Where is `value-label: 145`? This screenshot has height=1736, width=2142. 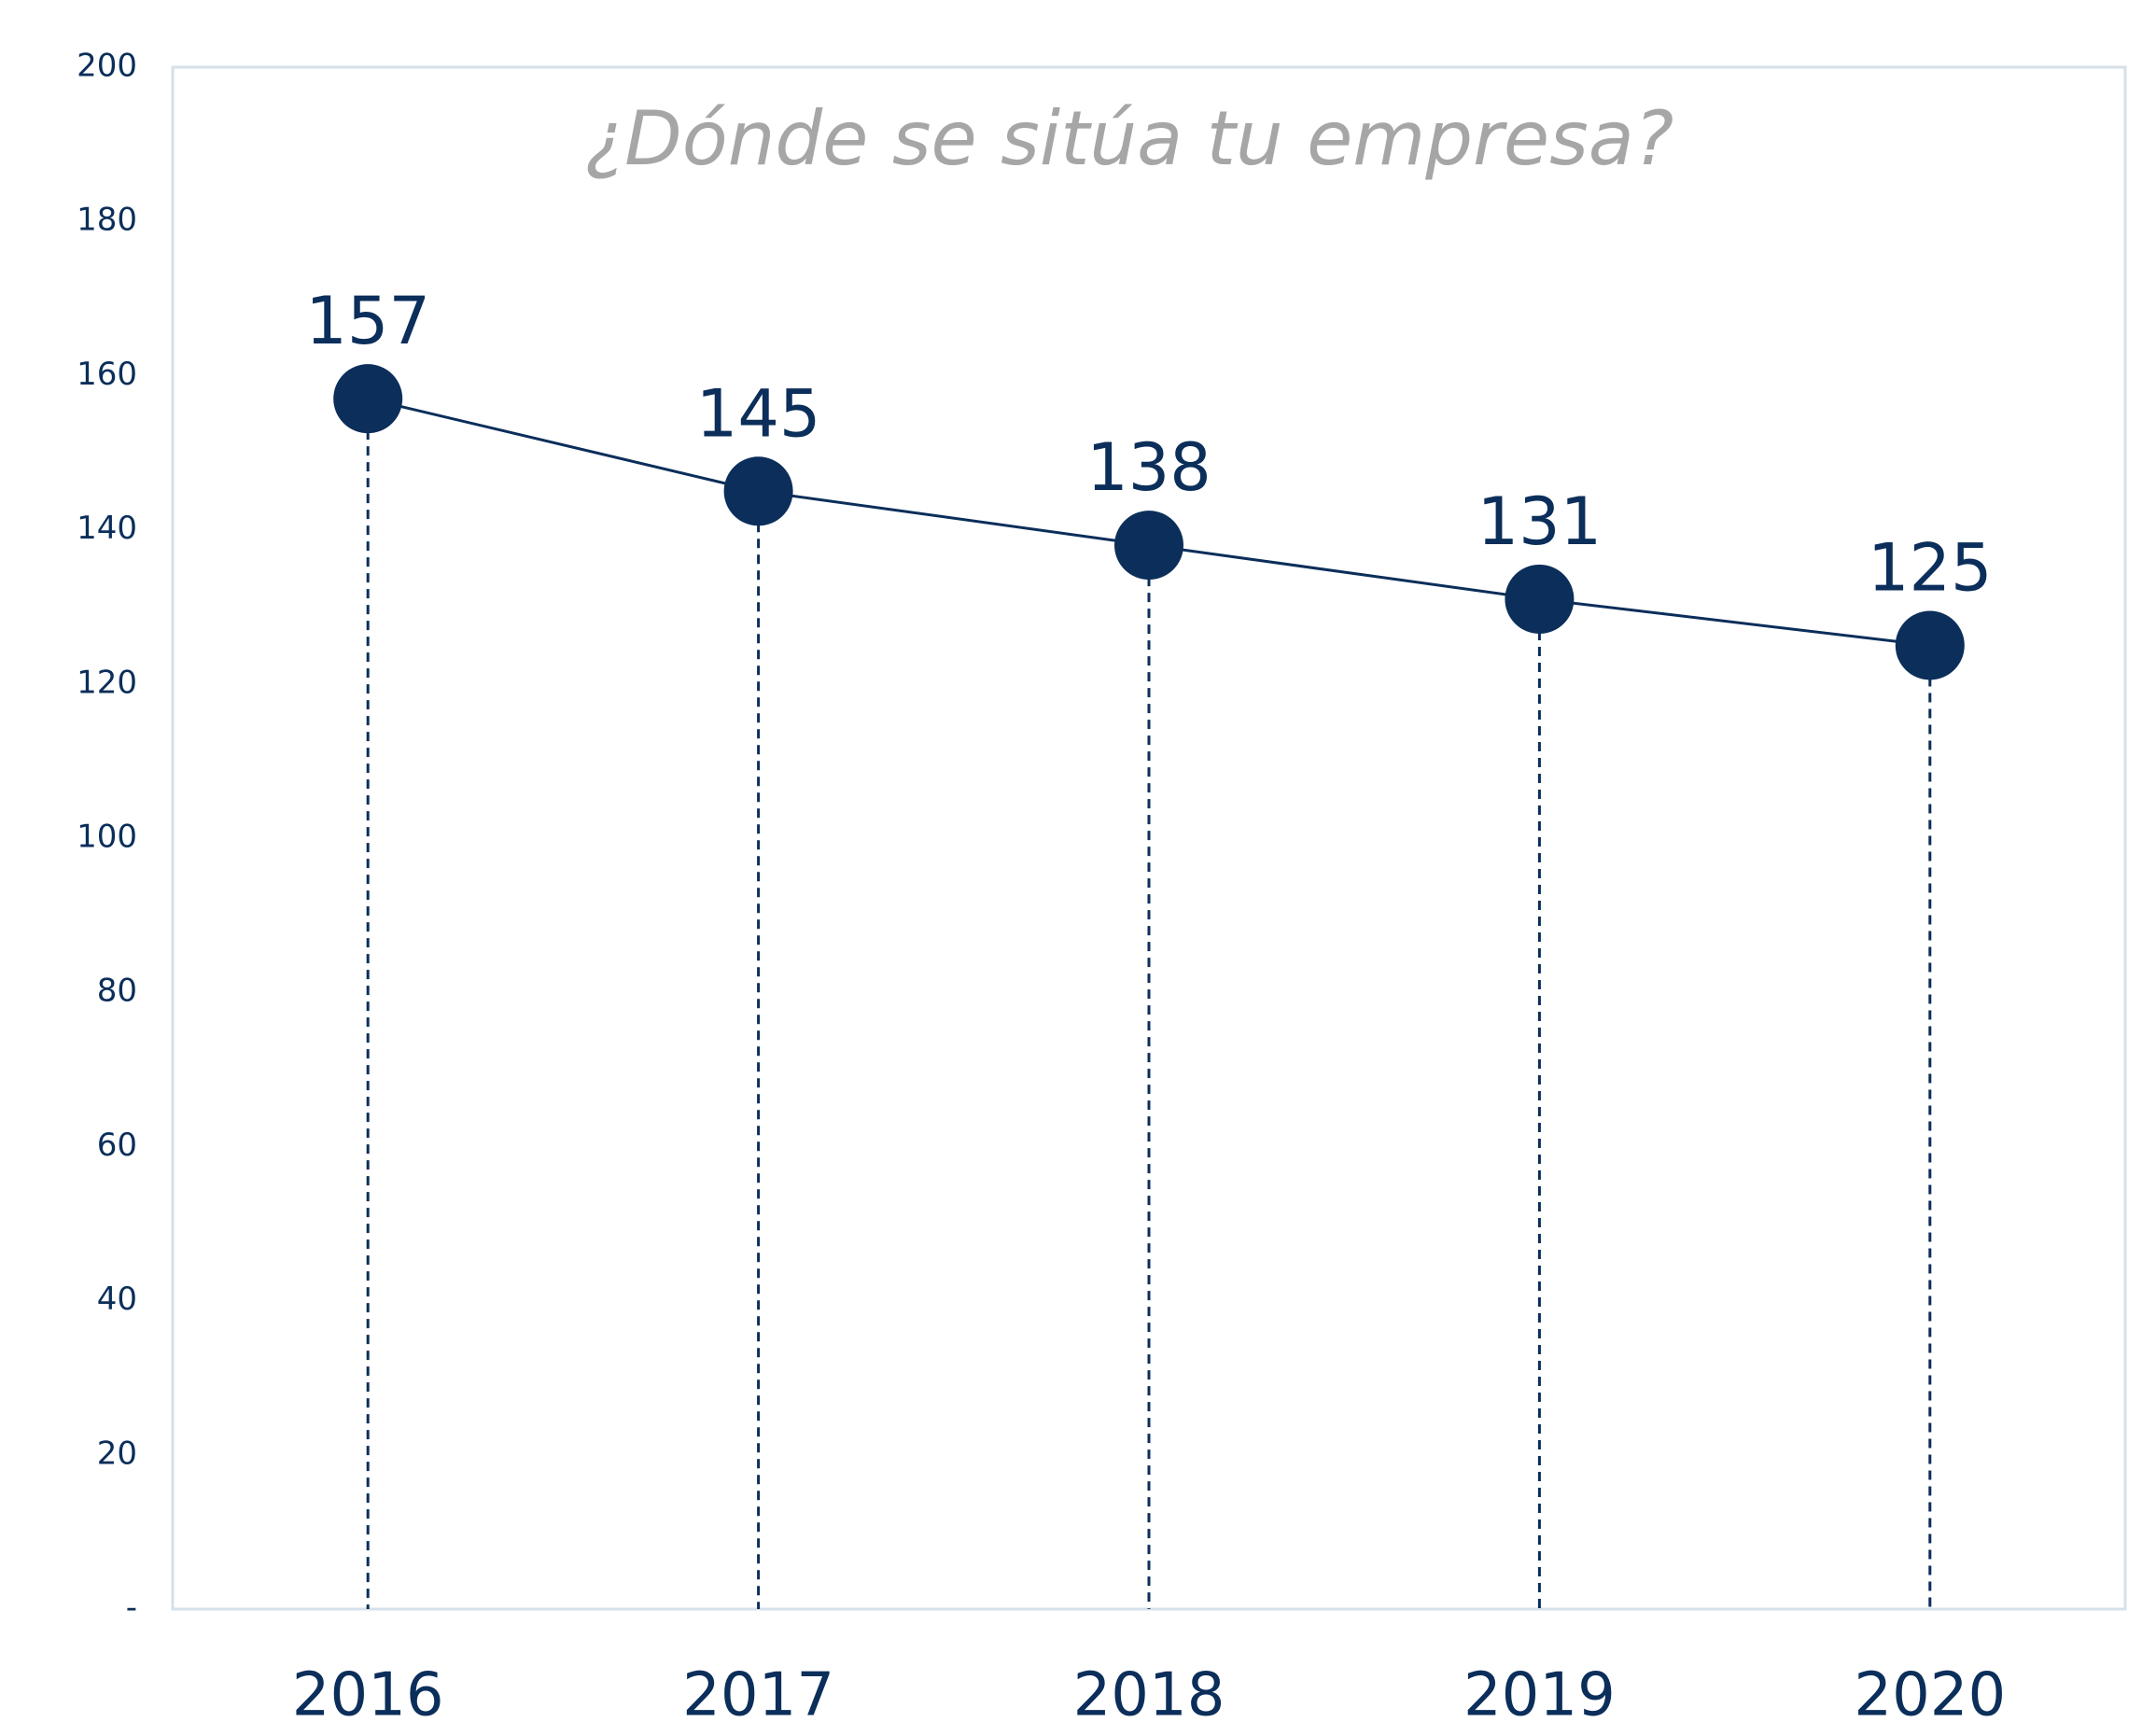 value-label: 145 is located at coordinates (758, 413).